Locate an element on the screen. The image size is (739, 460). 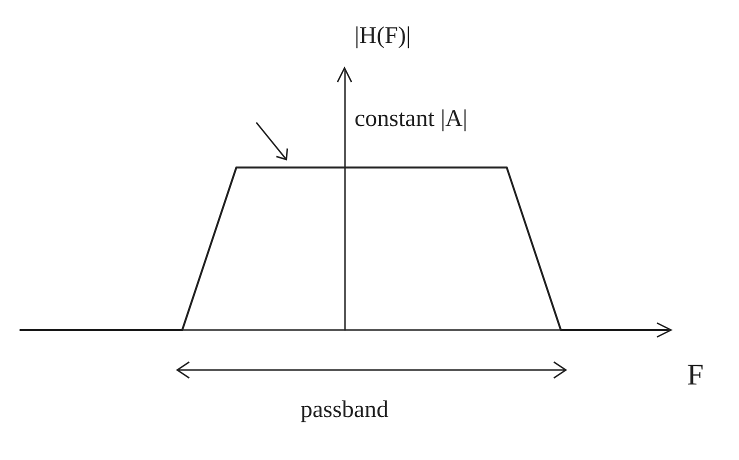
text: constant |A| is located at coordinates (411, 119).